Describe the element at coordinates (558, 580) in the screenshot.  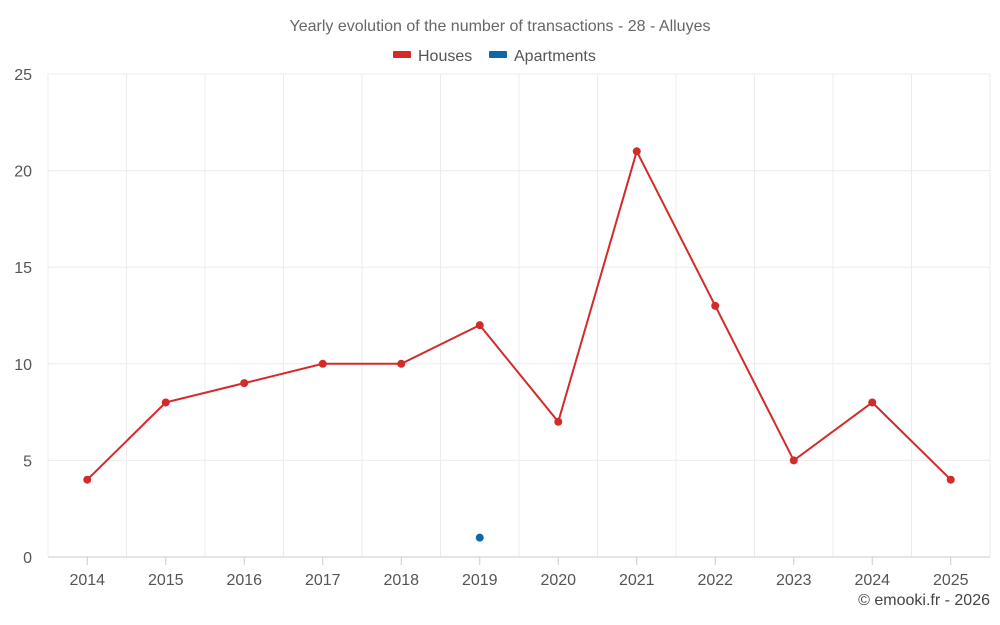
I see `x-tick-label: 2020` at that location.